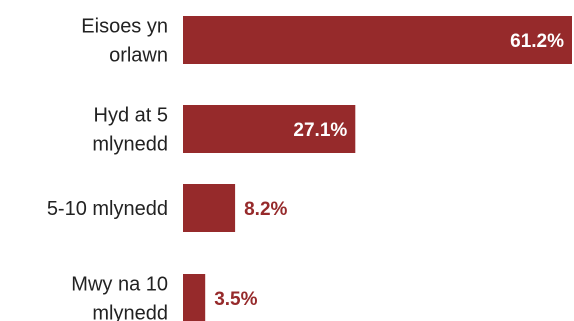  I want to click on category-label-line: 5-10 mlynedd, so click(107, 209).